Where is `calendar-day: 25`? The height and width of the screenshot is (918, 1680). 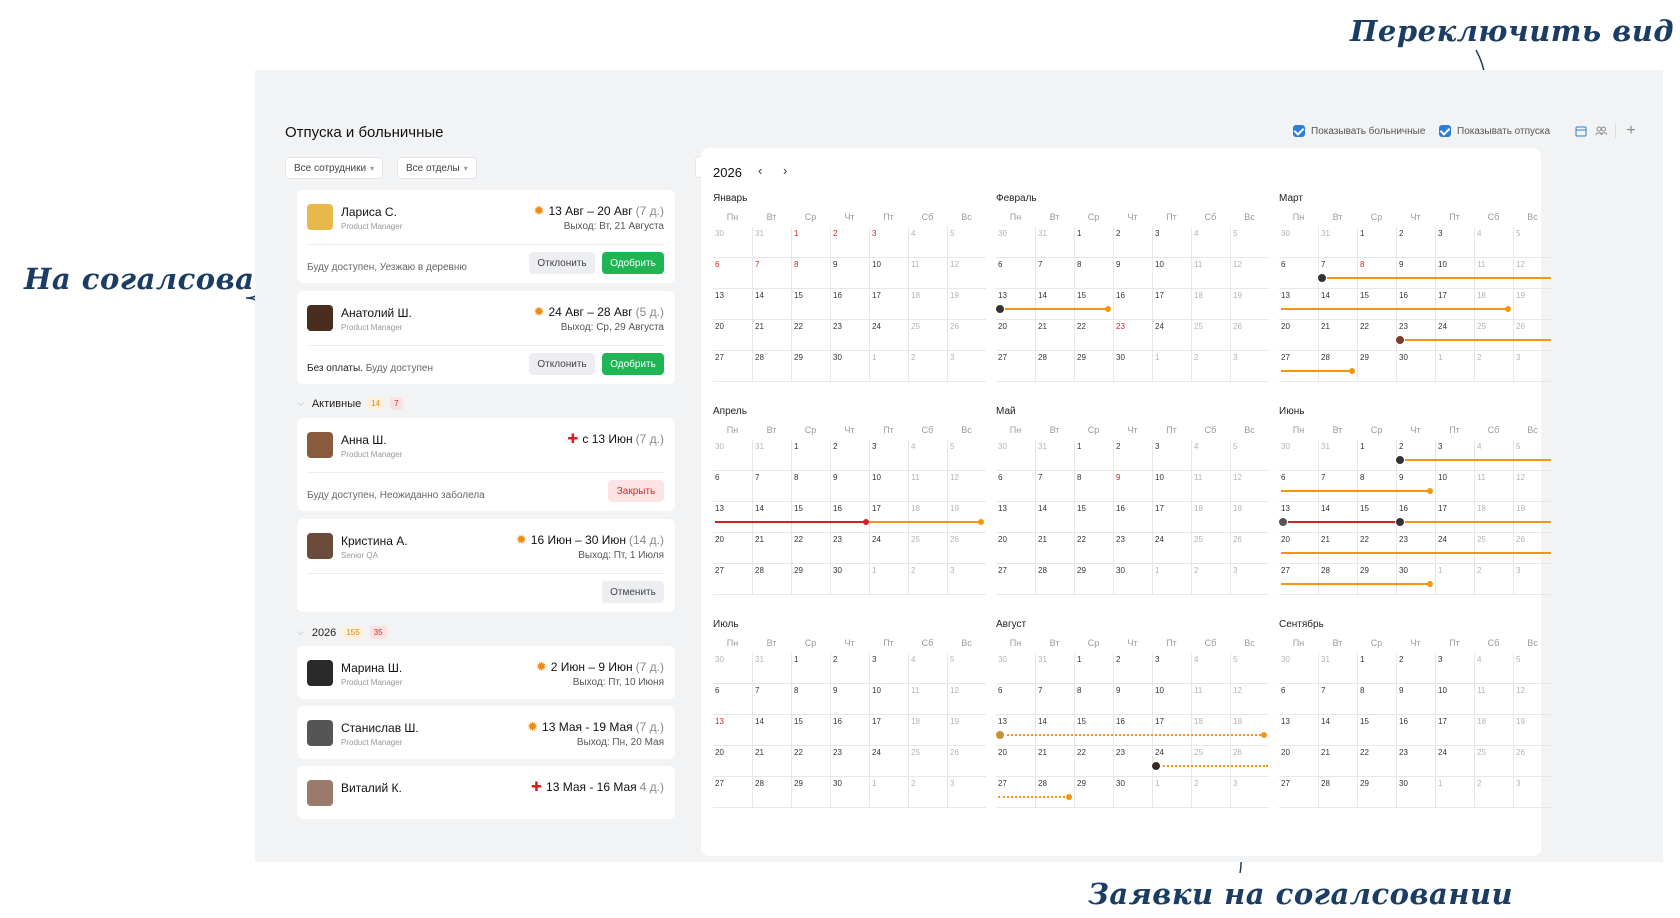 calendar-day: 25 is located at coordinates (1210, 761).